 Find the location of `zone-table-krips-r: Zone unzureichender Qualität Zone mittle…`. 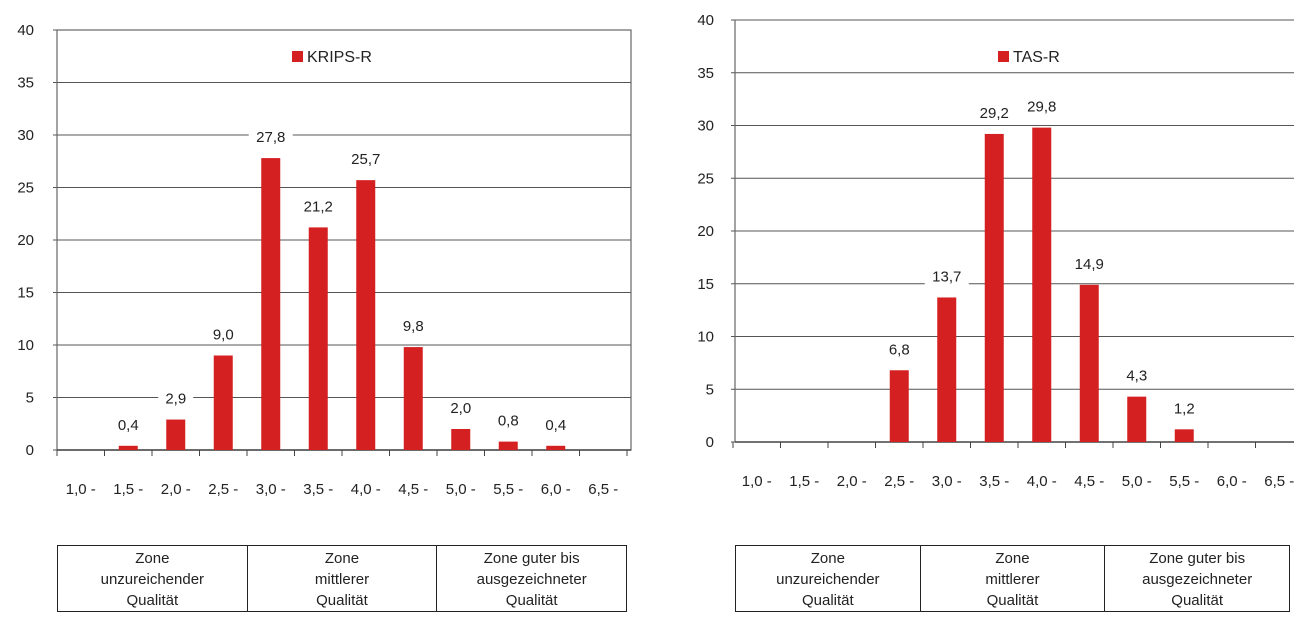

zone-table-krips-r: Zone unzureichender Qualität Zone mittle… is located at coordinates (342, 578).